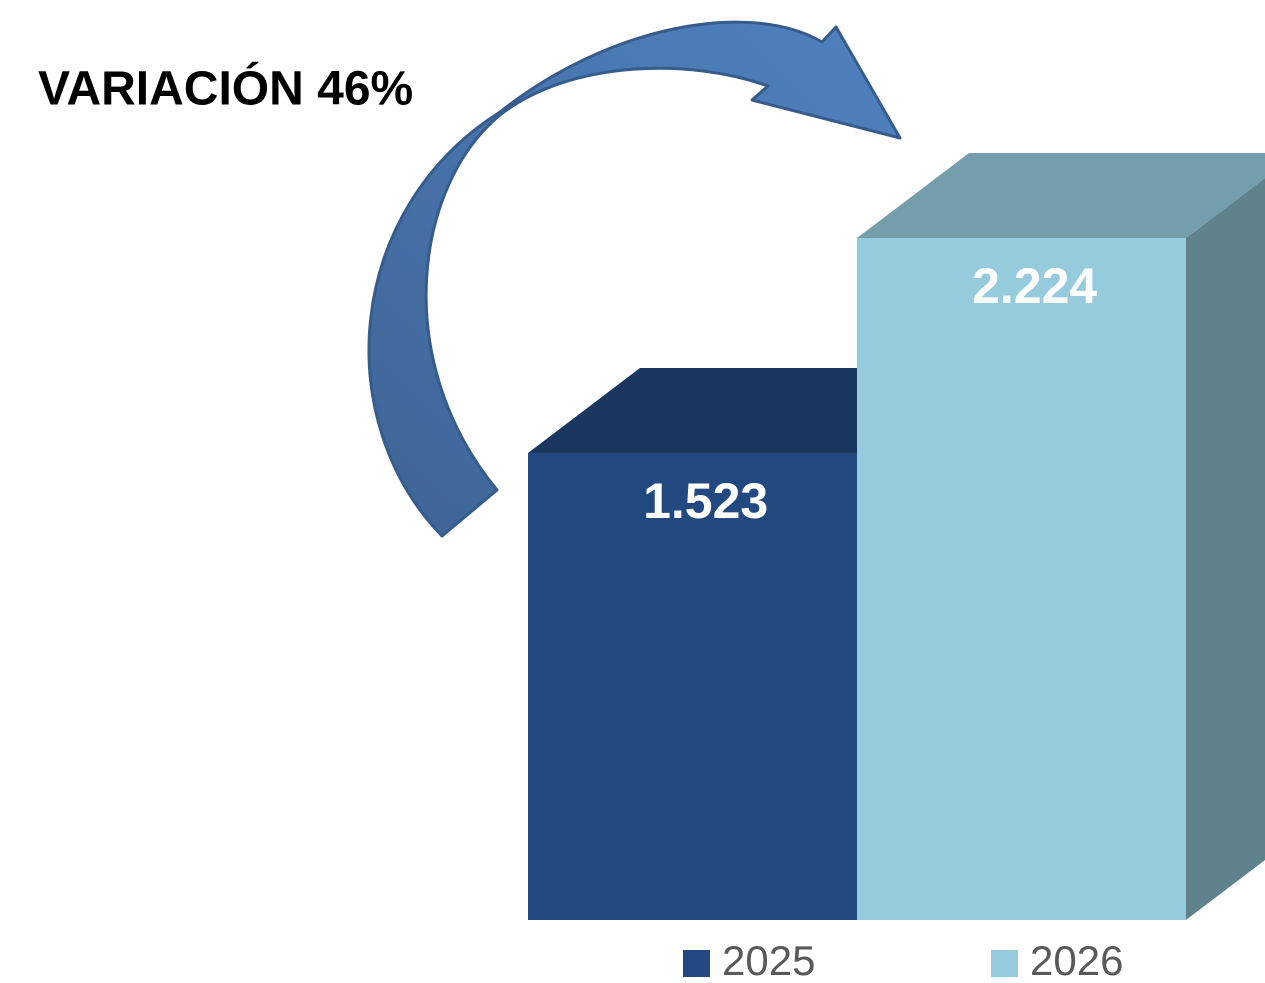  I want to click on data-label: 2.224, so click(1034, 286).